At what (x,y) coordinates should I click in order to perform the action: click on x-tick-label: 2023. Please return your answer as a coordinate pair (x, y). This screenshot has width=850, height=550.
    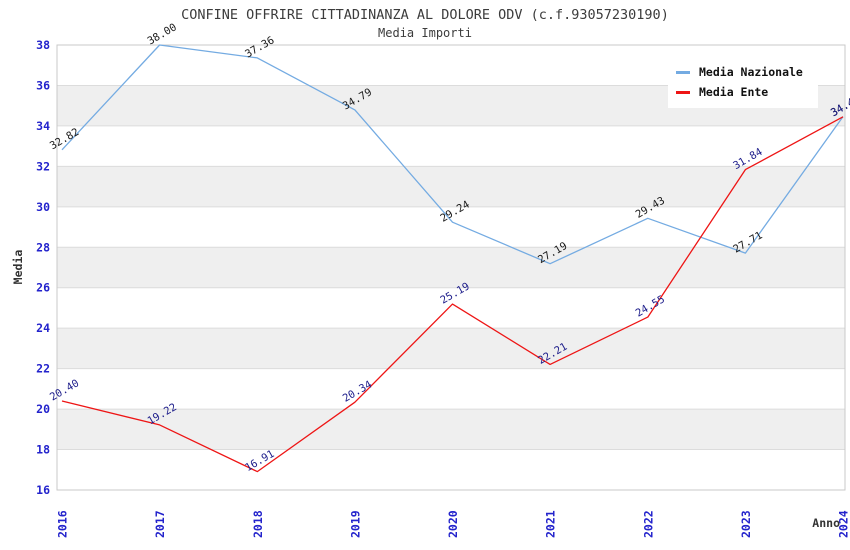
    Looking at the image, I should click on (746, 524).